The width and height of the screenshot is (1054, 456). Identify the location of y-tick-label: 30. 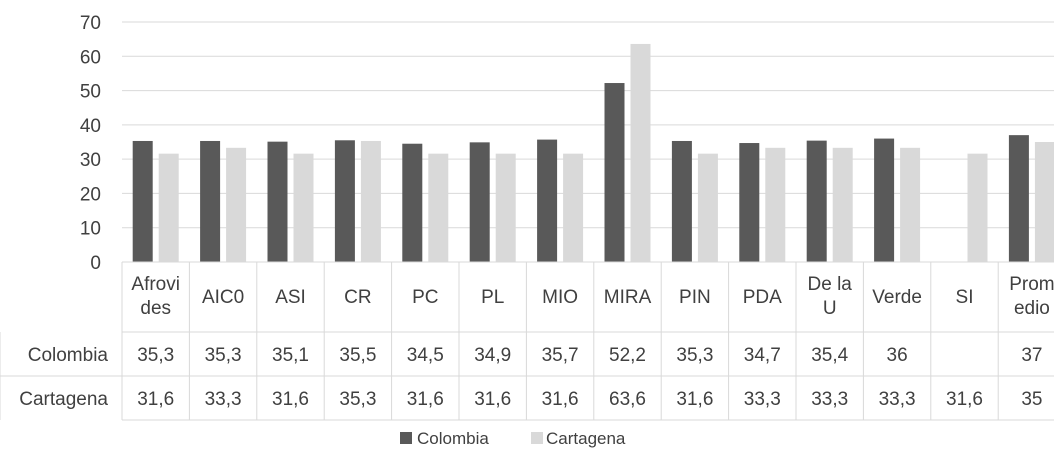
(90, 160).